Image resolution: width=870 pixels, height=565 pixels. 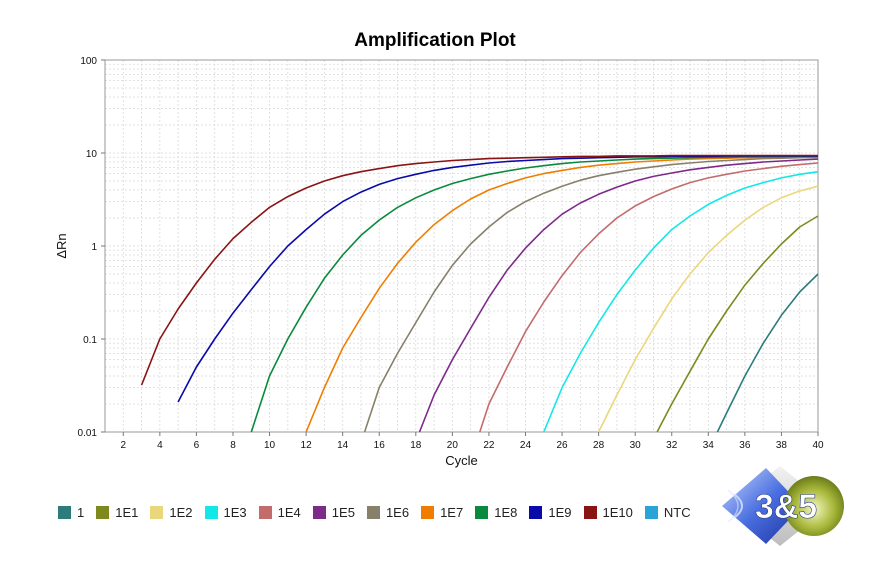 I want to click on x-tick-label: 6, so click(x=197, y=445).